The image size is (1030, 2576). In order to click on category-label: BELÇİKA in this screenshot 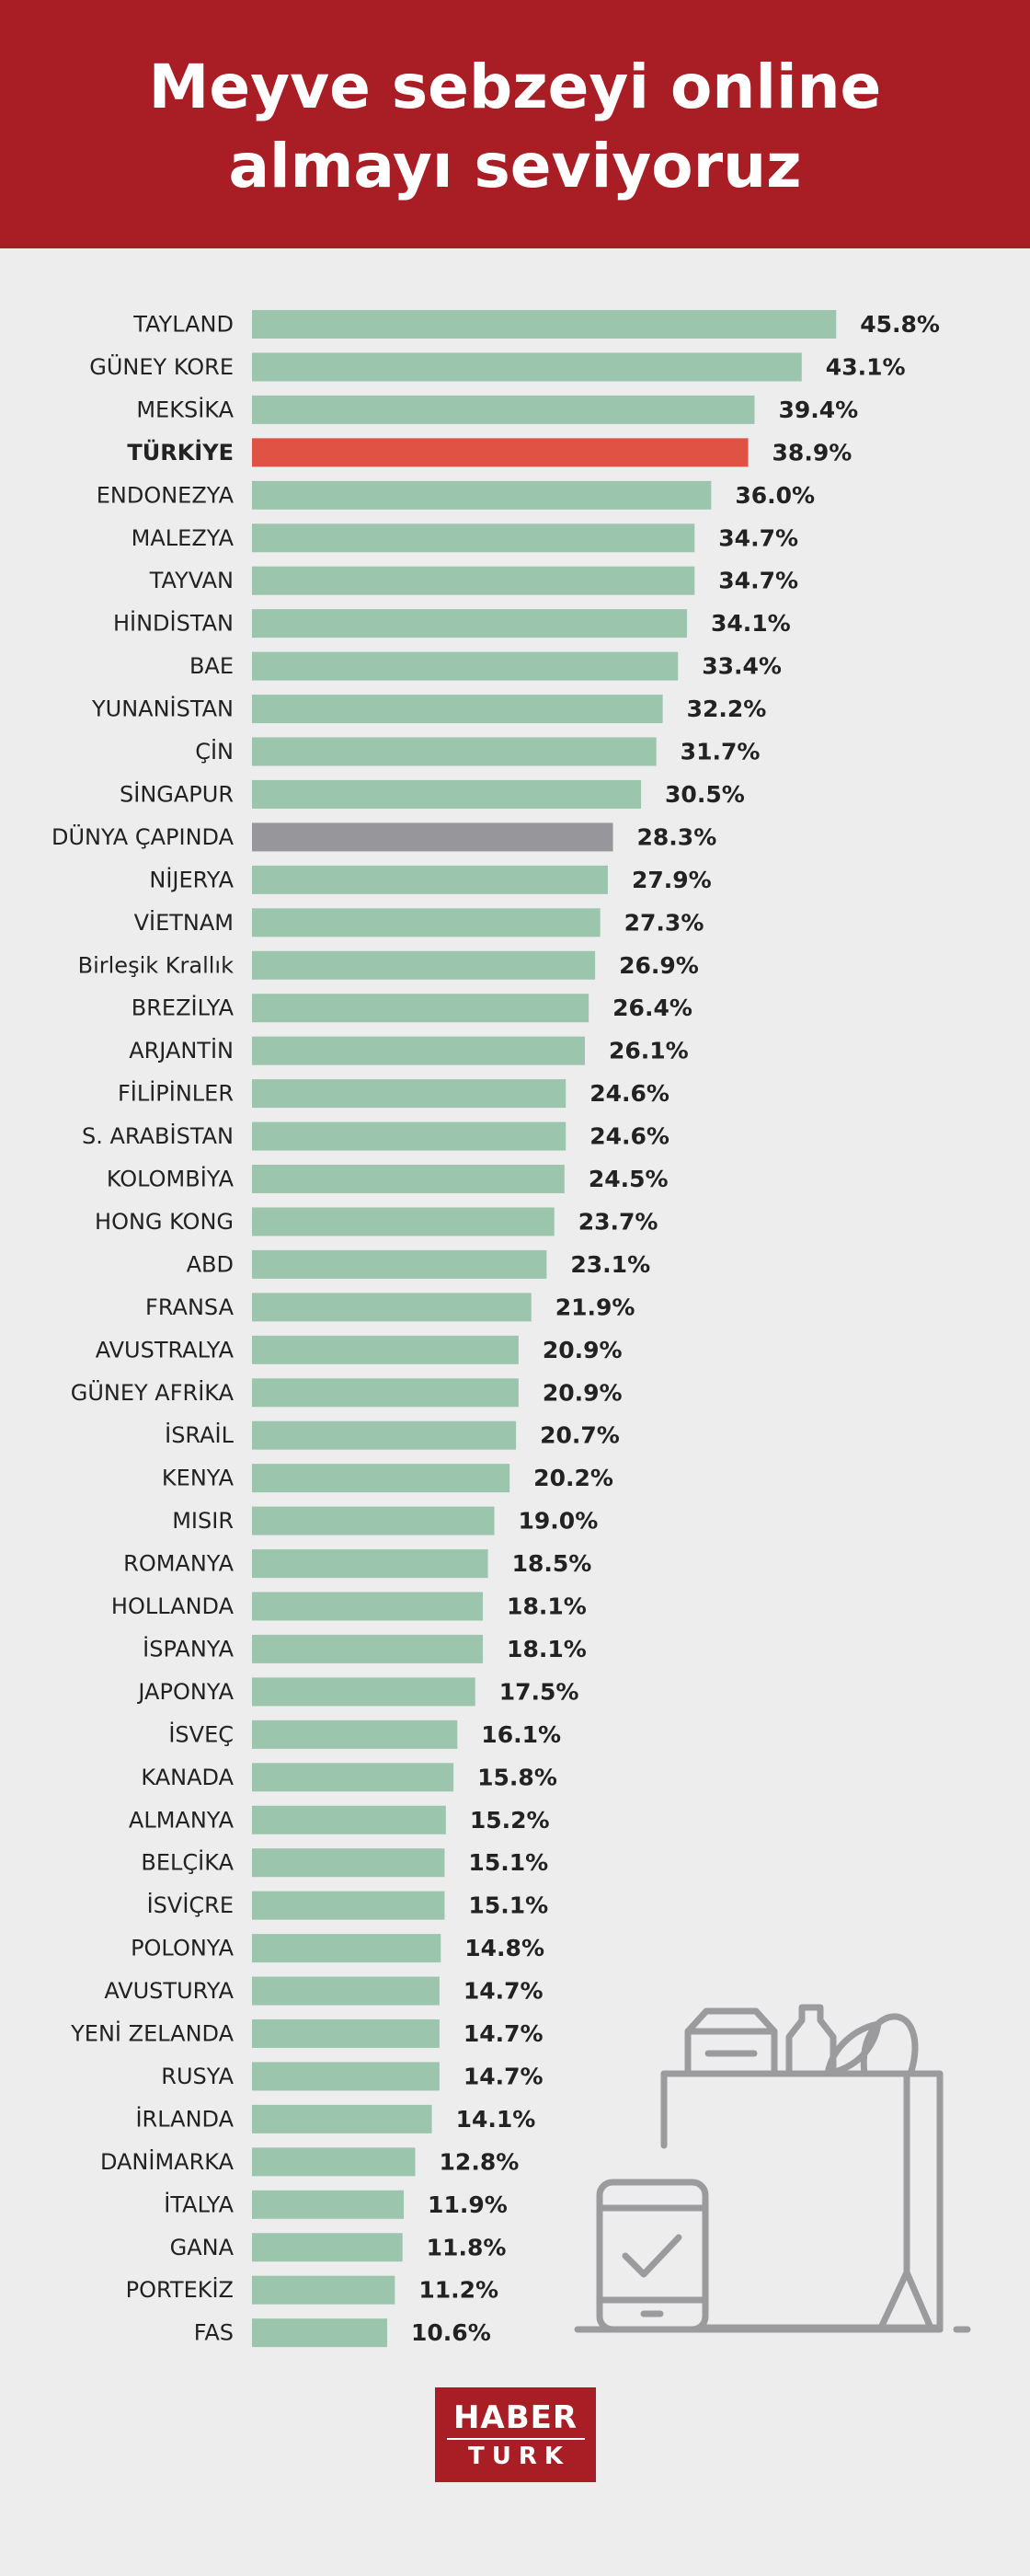, I will do `click(187, 1862)`.